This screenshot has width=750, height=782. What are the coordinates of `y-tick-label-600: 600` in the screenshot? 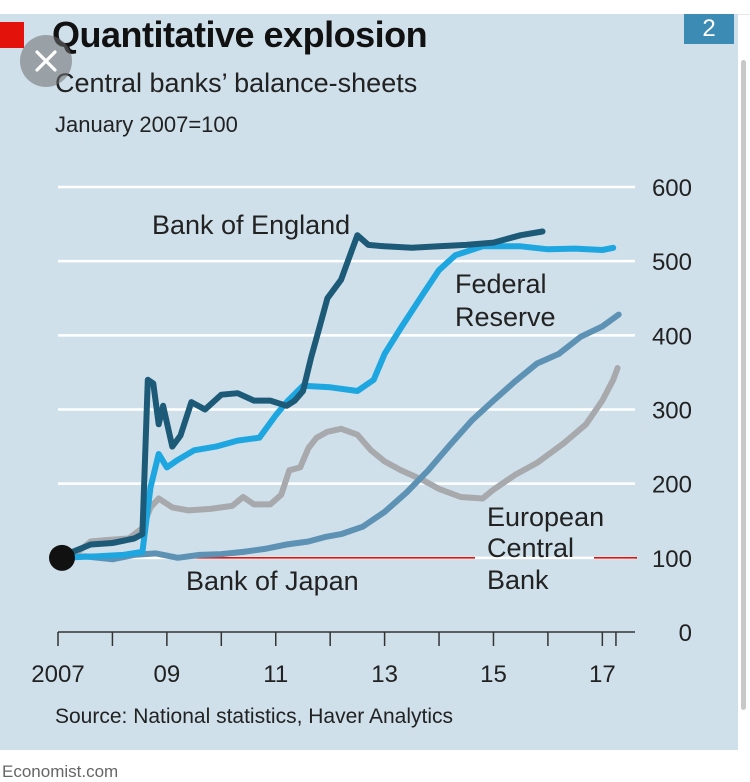 It's located at (672, 188).